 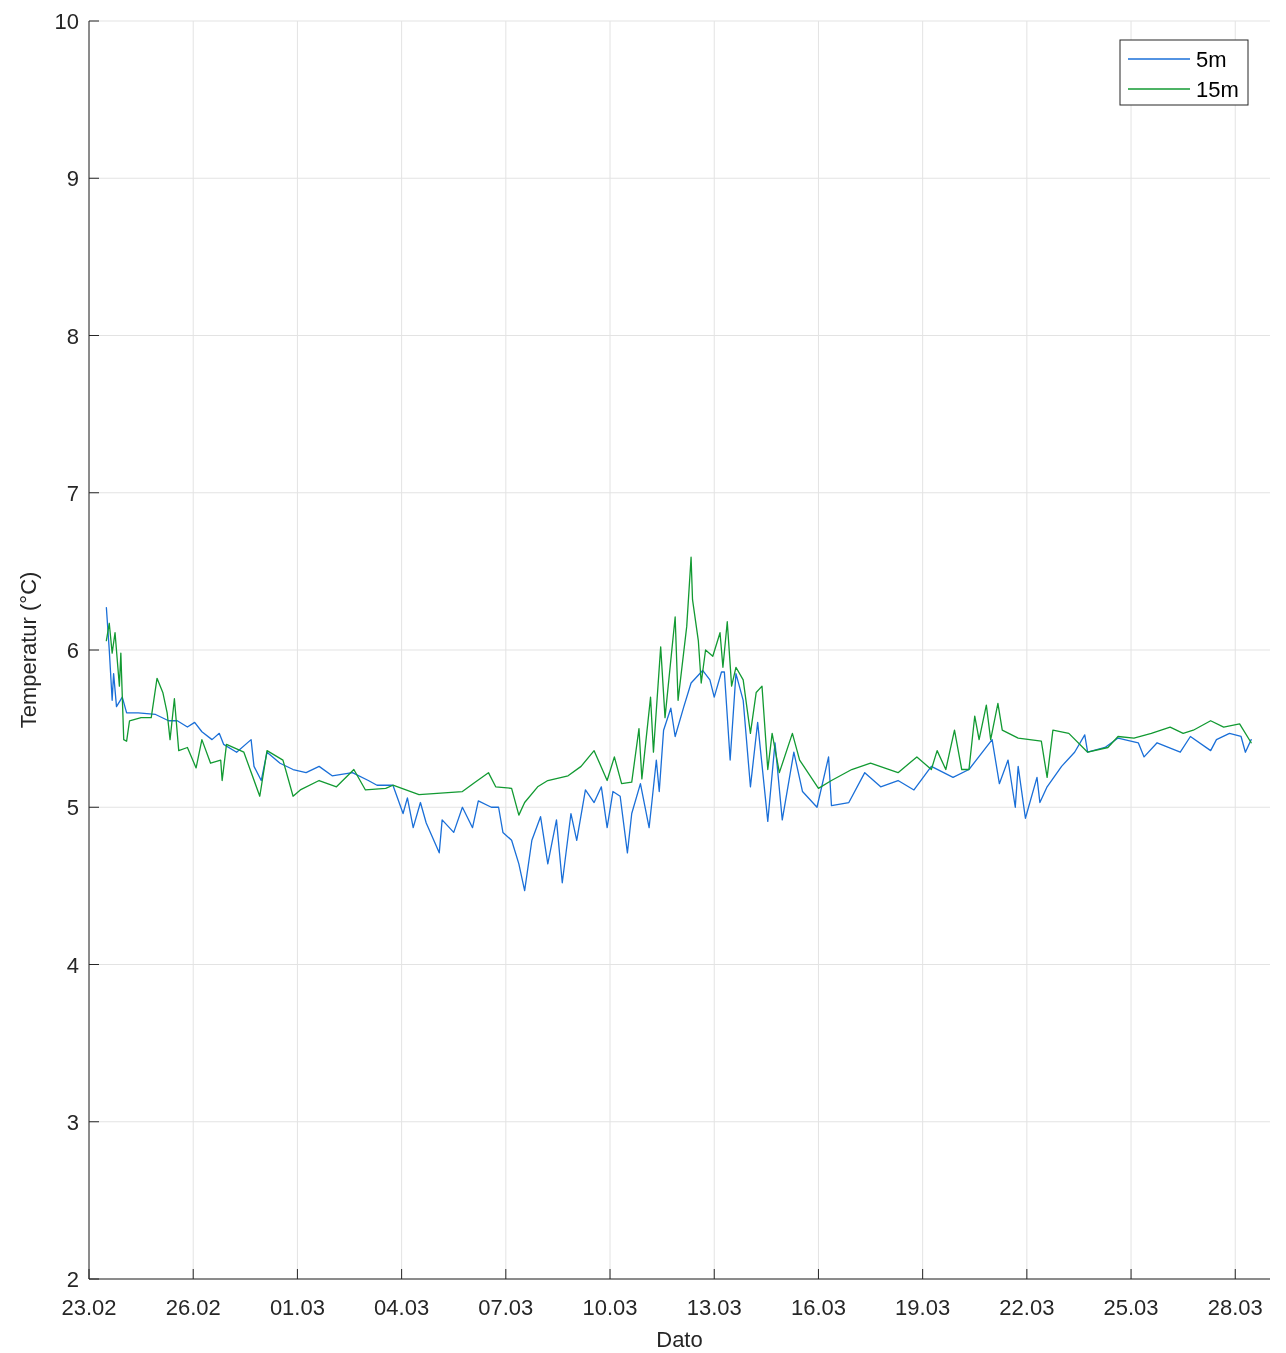 I want to click on y-tick-label: 10, so click(x=66, y=21).